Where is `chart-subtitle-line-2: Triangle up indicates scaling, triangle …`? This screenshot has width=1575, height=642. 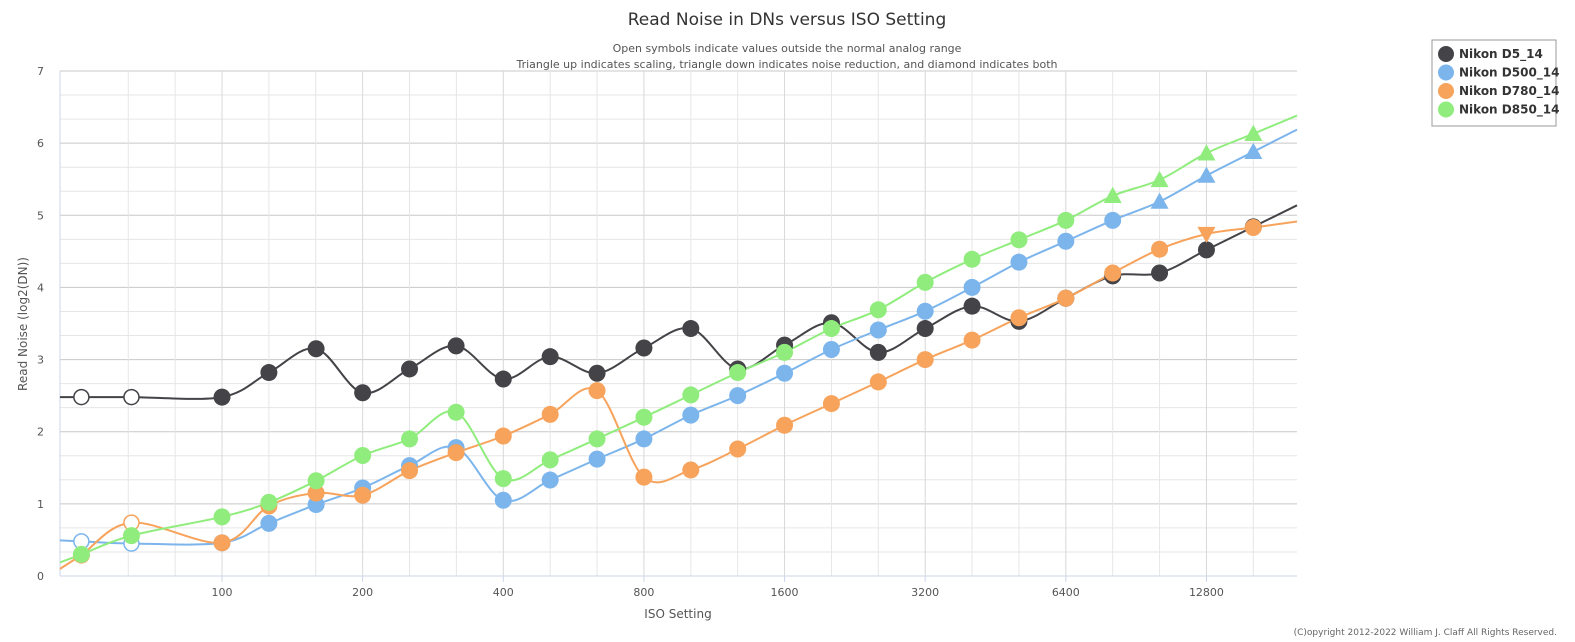 chart-subtitle-line-2: Triangle up indicates scaling, triangle … is located at coordinates (786, 64).